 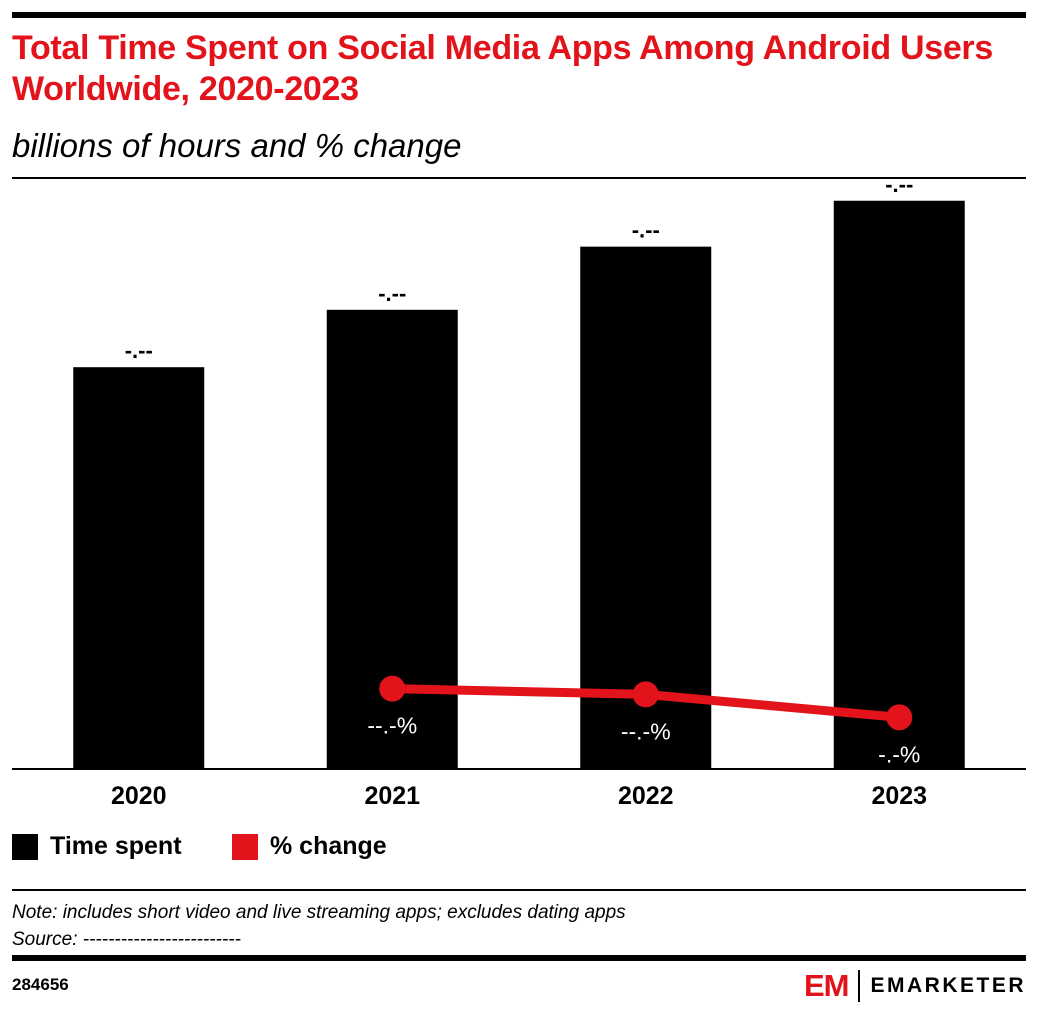 What do you see at coordinates (328, 846) in the screenshot?
I see `legend-label-pct-change: % change` at bounding box center [328, 846].